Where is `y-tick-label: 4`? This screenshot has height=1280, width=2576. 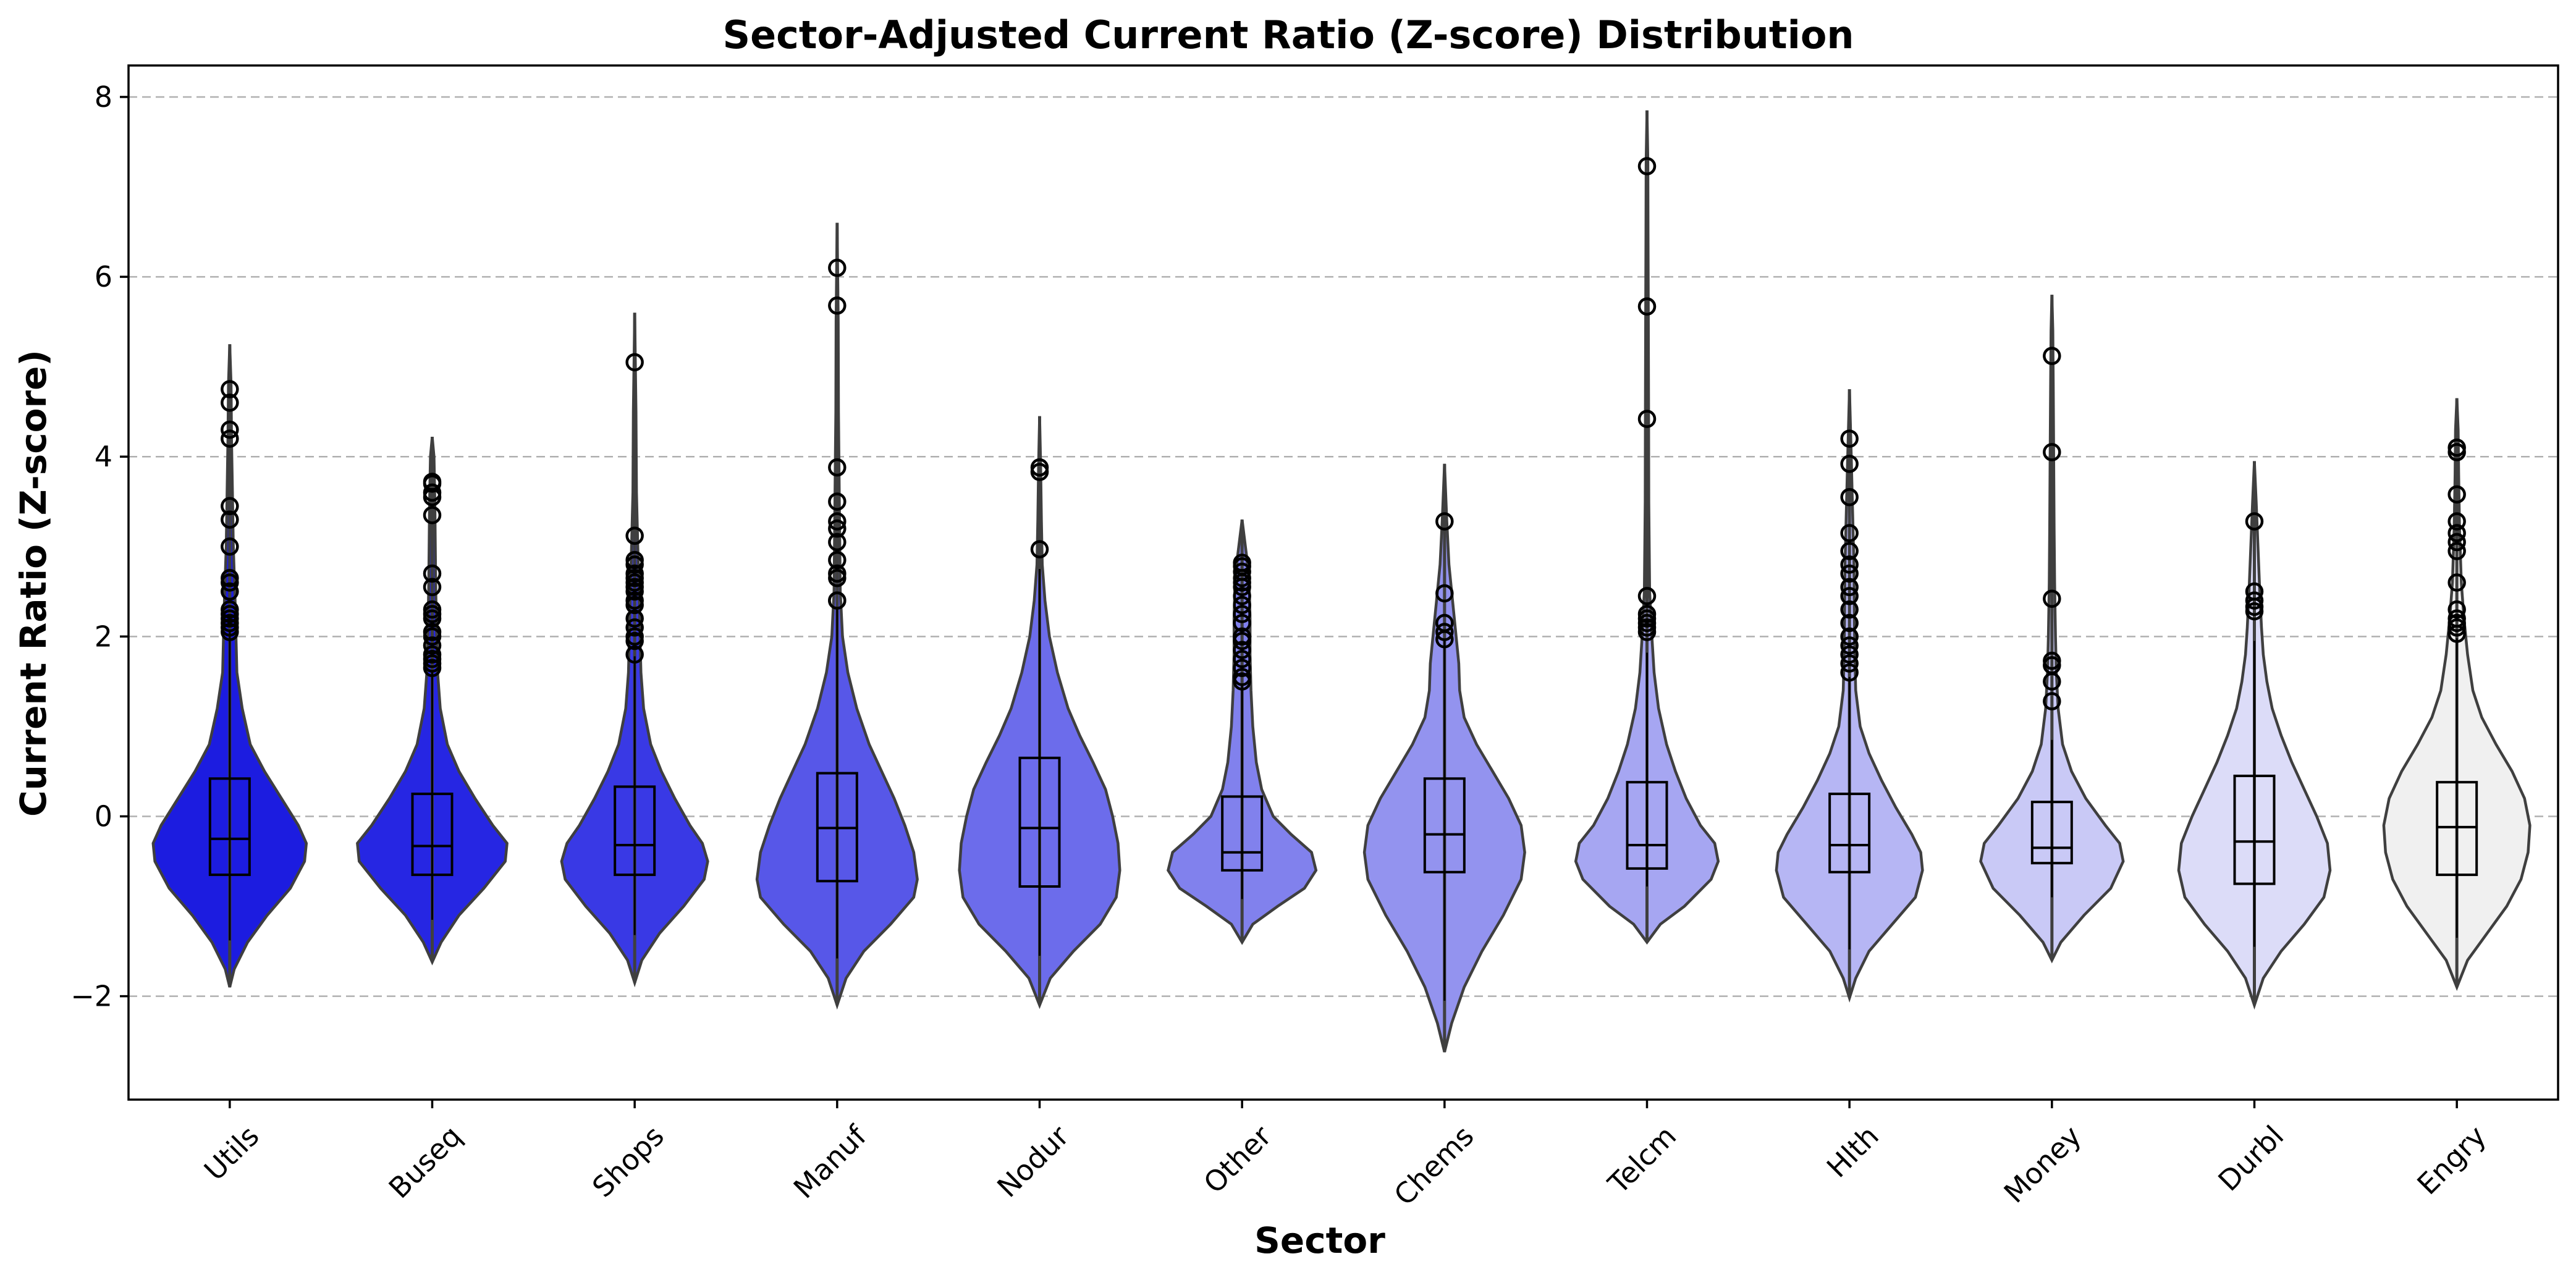
y-tick-label: 4 is located at coordinates (103, 456).